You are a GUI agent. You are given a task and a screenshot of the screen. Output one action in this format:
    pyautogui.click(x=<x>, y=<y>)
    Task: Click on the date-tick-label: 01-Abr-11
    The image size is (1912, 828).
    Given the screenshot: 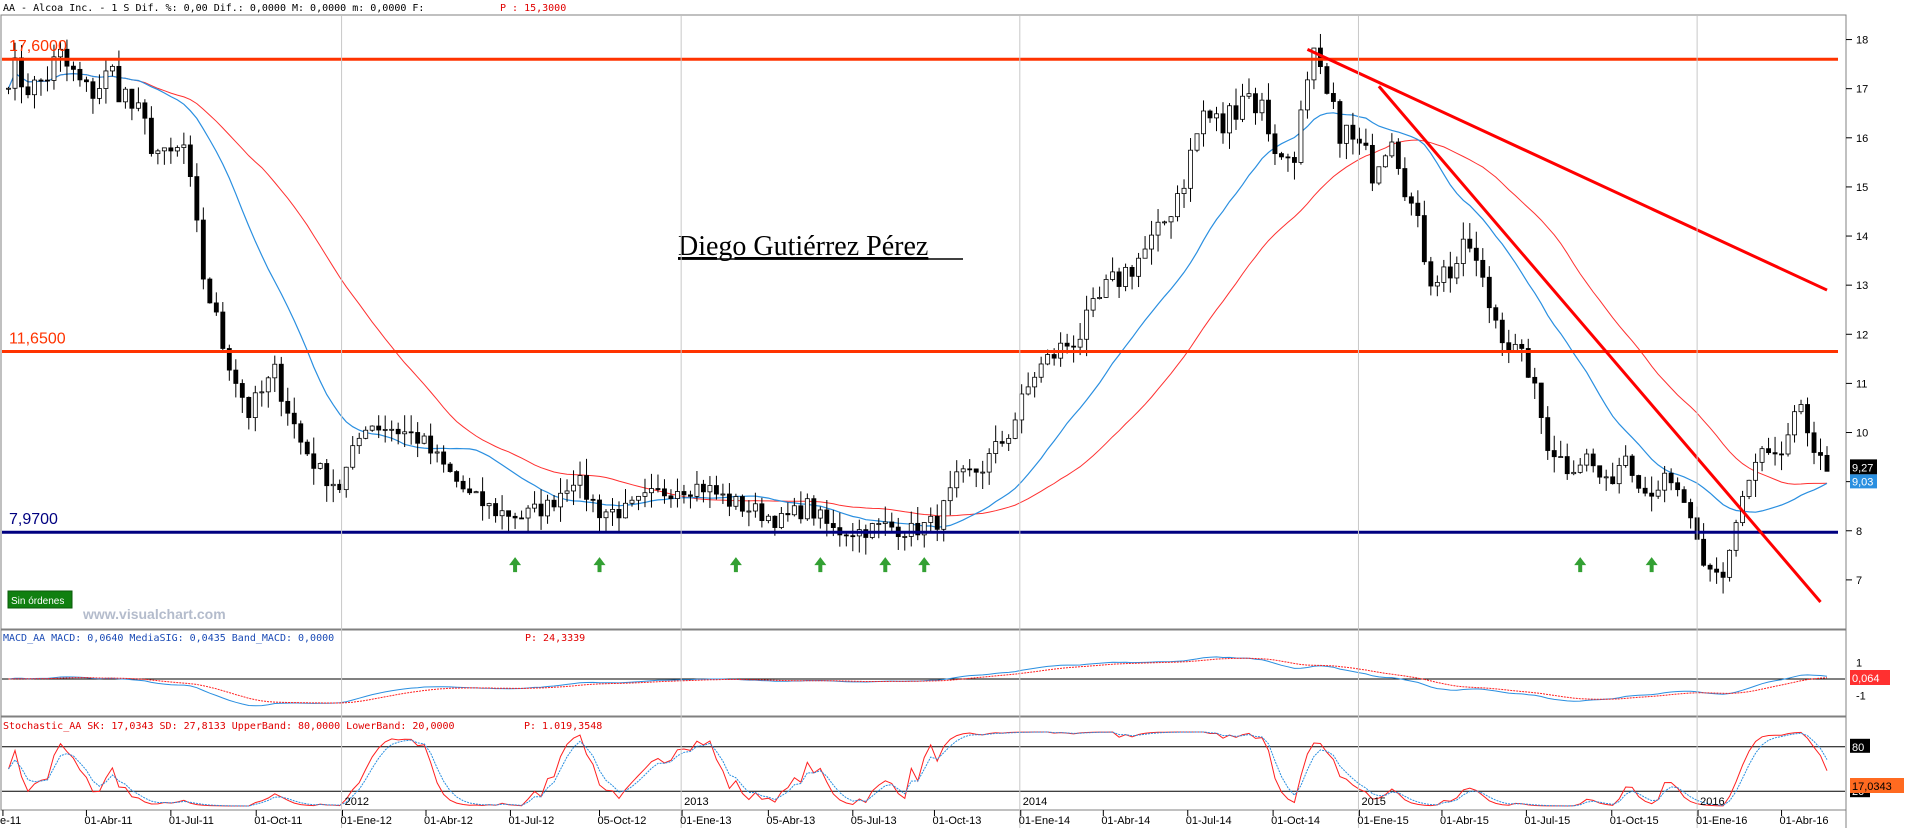 What is the action you would take?
    pyautogui.click(x=108, y=821)
    